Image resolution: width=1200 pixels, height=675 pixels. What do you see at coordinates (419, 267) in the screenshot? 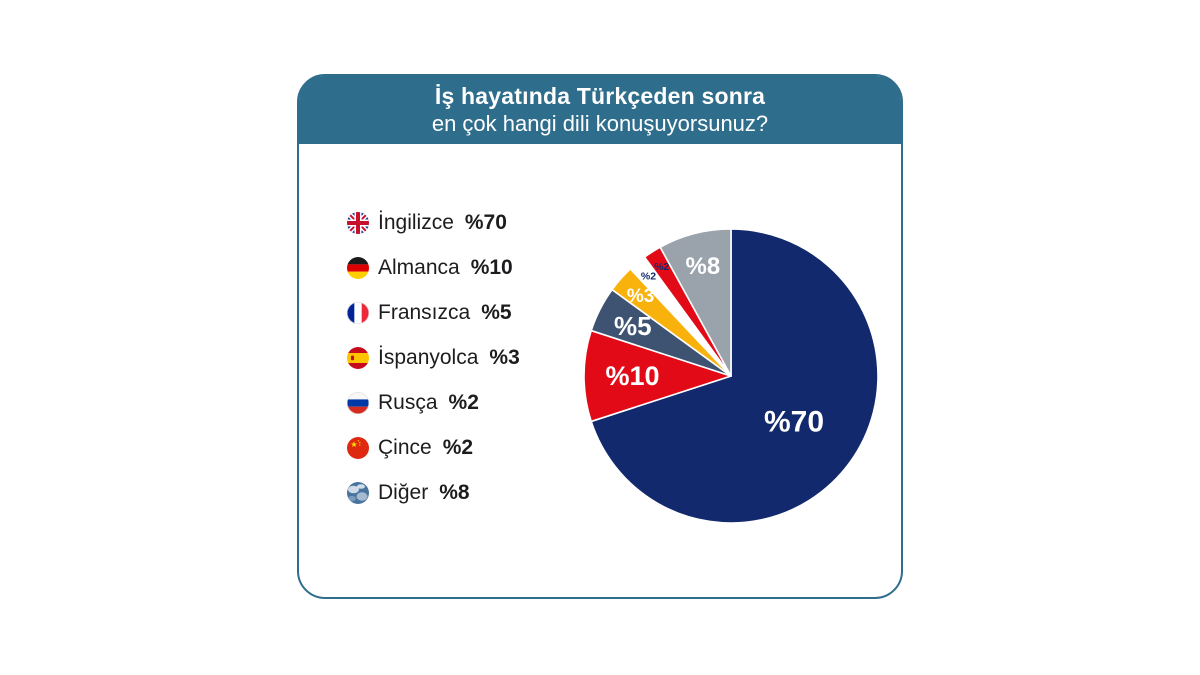
I see `legend-label: Almanca` at bounding box center [419, 267].